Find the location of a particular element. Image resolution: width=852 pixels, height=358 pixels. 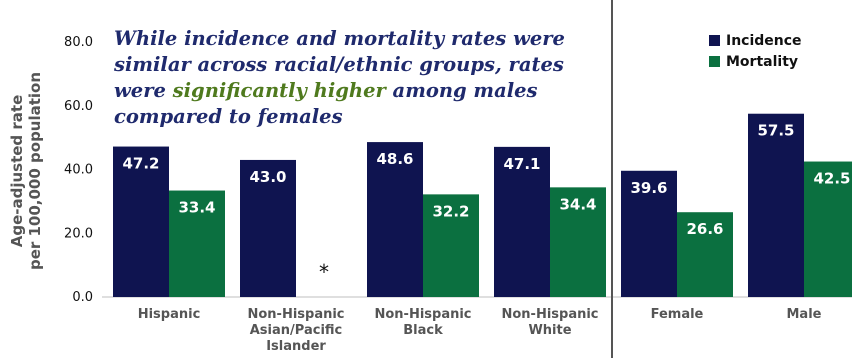

suppressed-value-marker: * is located at coordinates (324, 272).